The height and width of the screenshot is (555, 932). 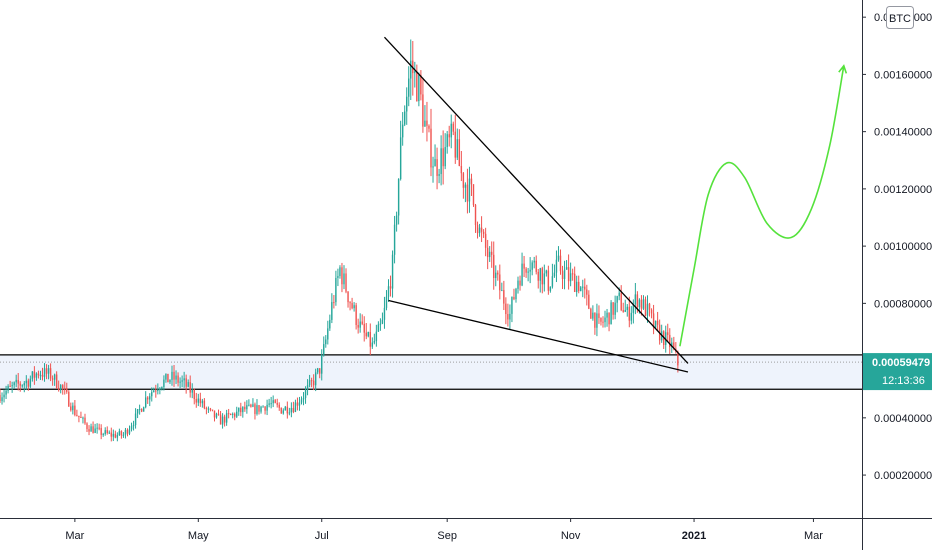 I want to click on forecast-arrowhead, so click(x=843, y=69).